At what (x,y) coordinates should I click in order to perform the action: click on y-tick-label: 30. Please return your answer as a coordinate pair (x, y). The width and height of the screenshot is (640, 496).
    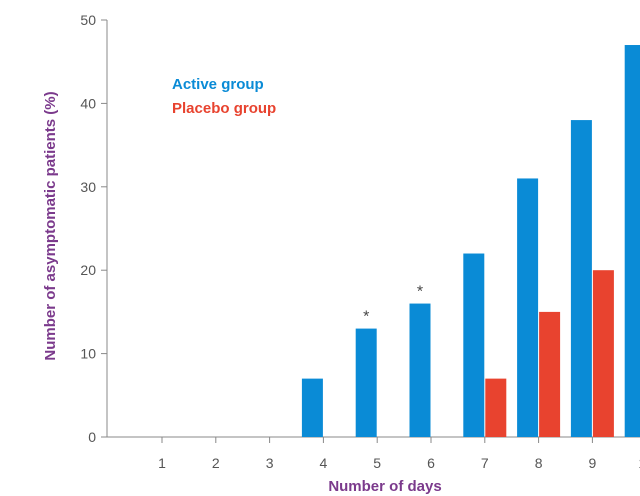
    Looking at the image, I should click on (88, 187).